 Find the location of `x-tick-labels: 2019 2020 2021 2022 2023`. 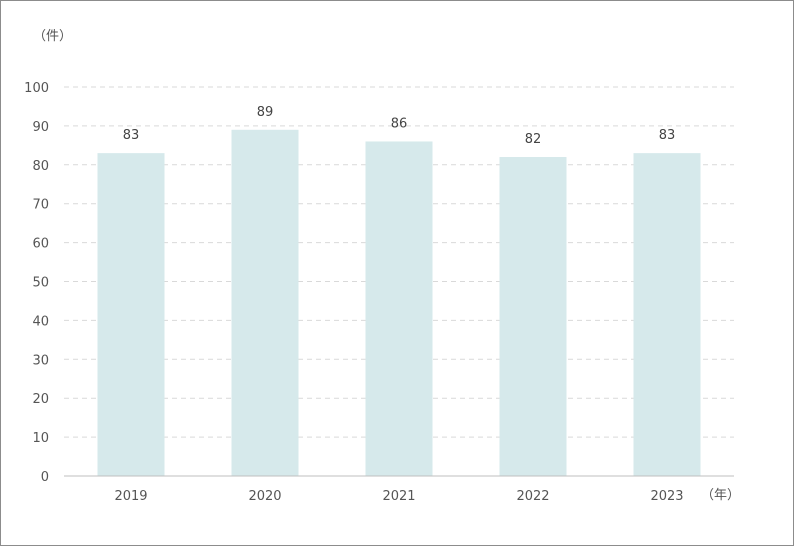

x-tick-labels: 2019 2020 2021 2022 2023 is located at coordinates (398, 496).